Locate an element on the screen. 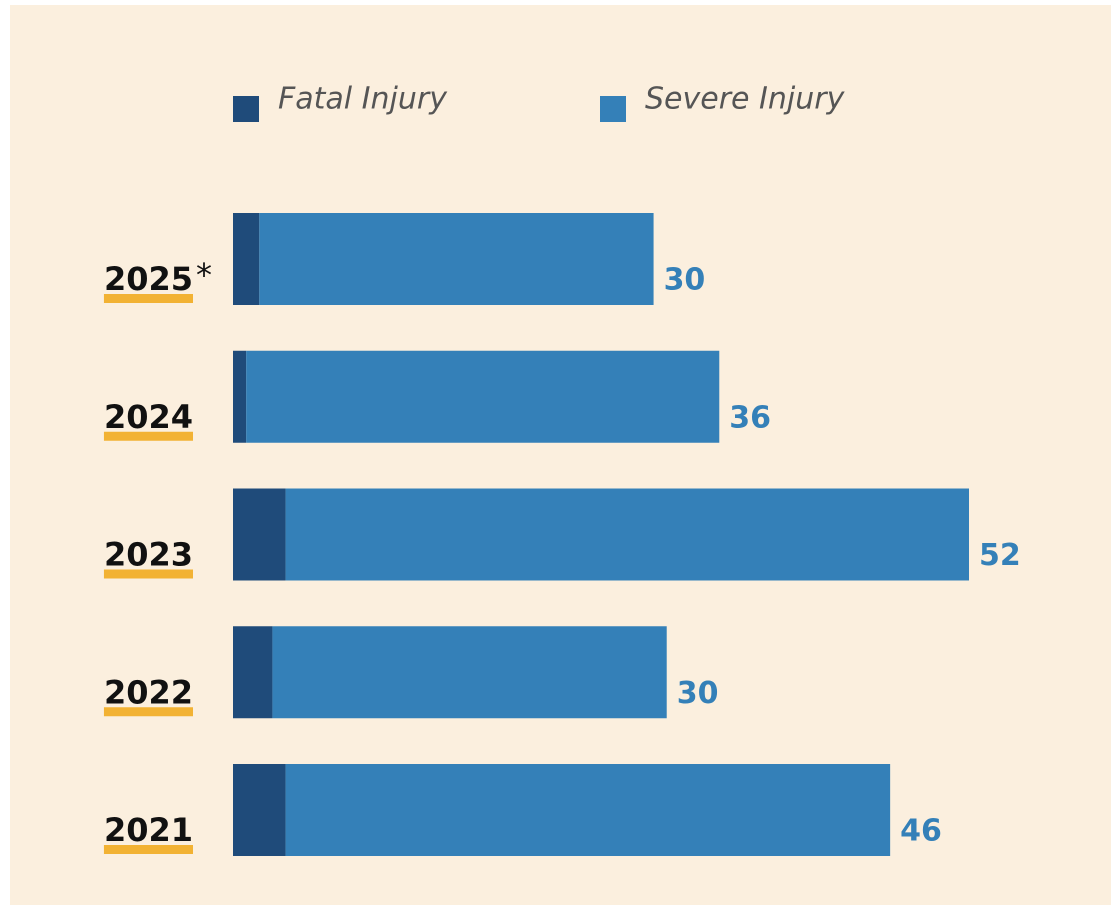  legend-label: Severe Injury is located at coordinates (745, 99).